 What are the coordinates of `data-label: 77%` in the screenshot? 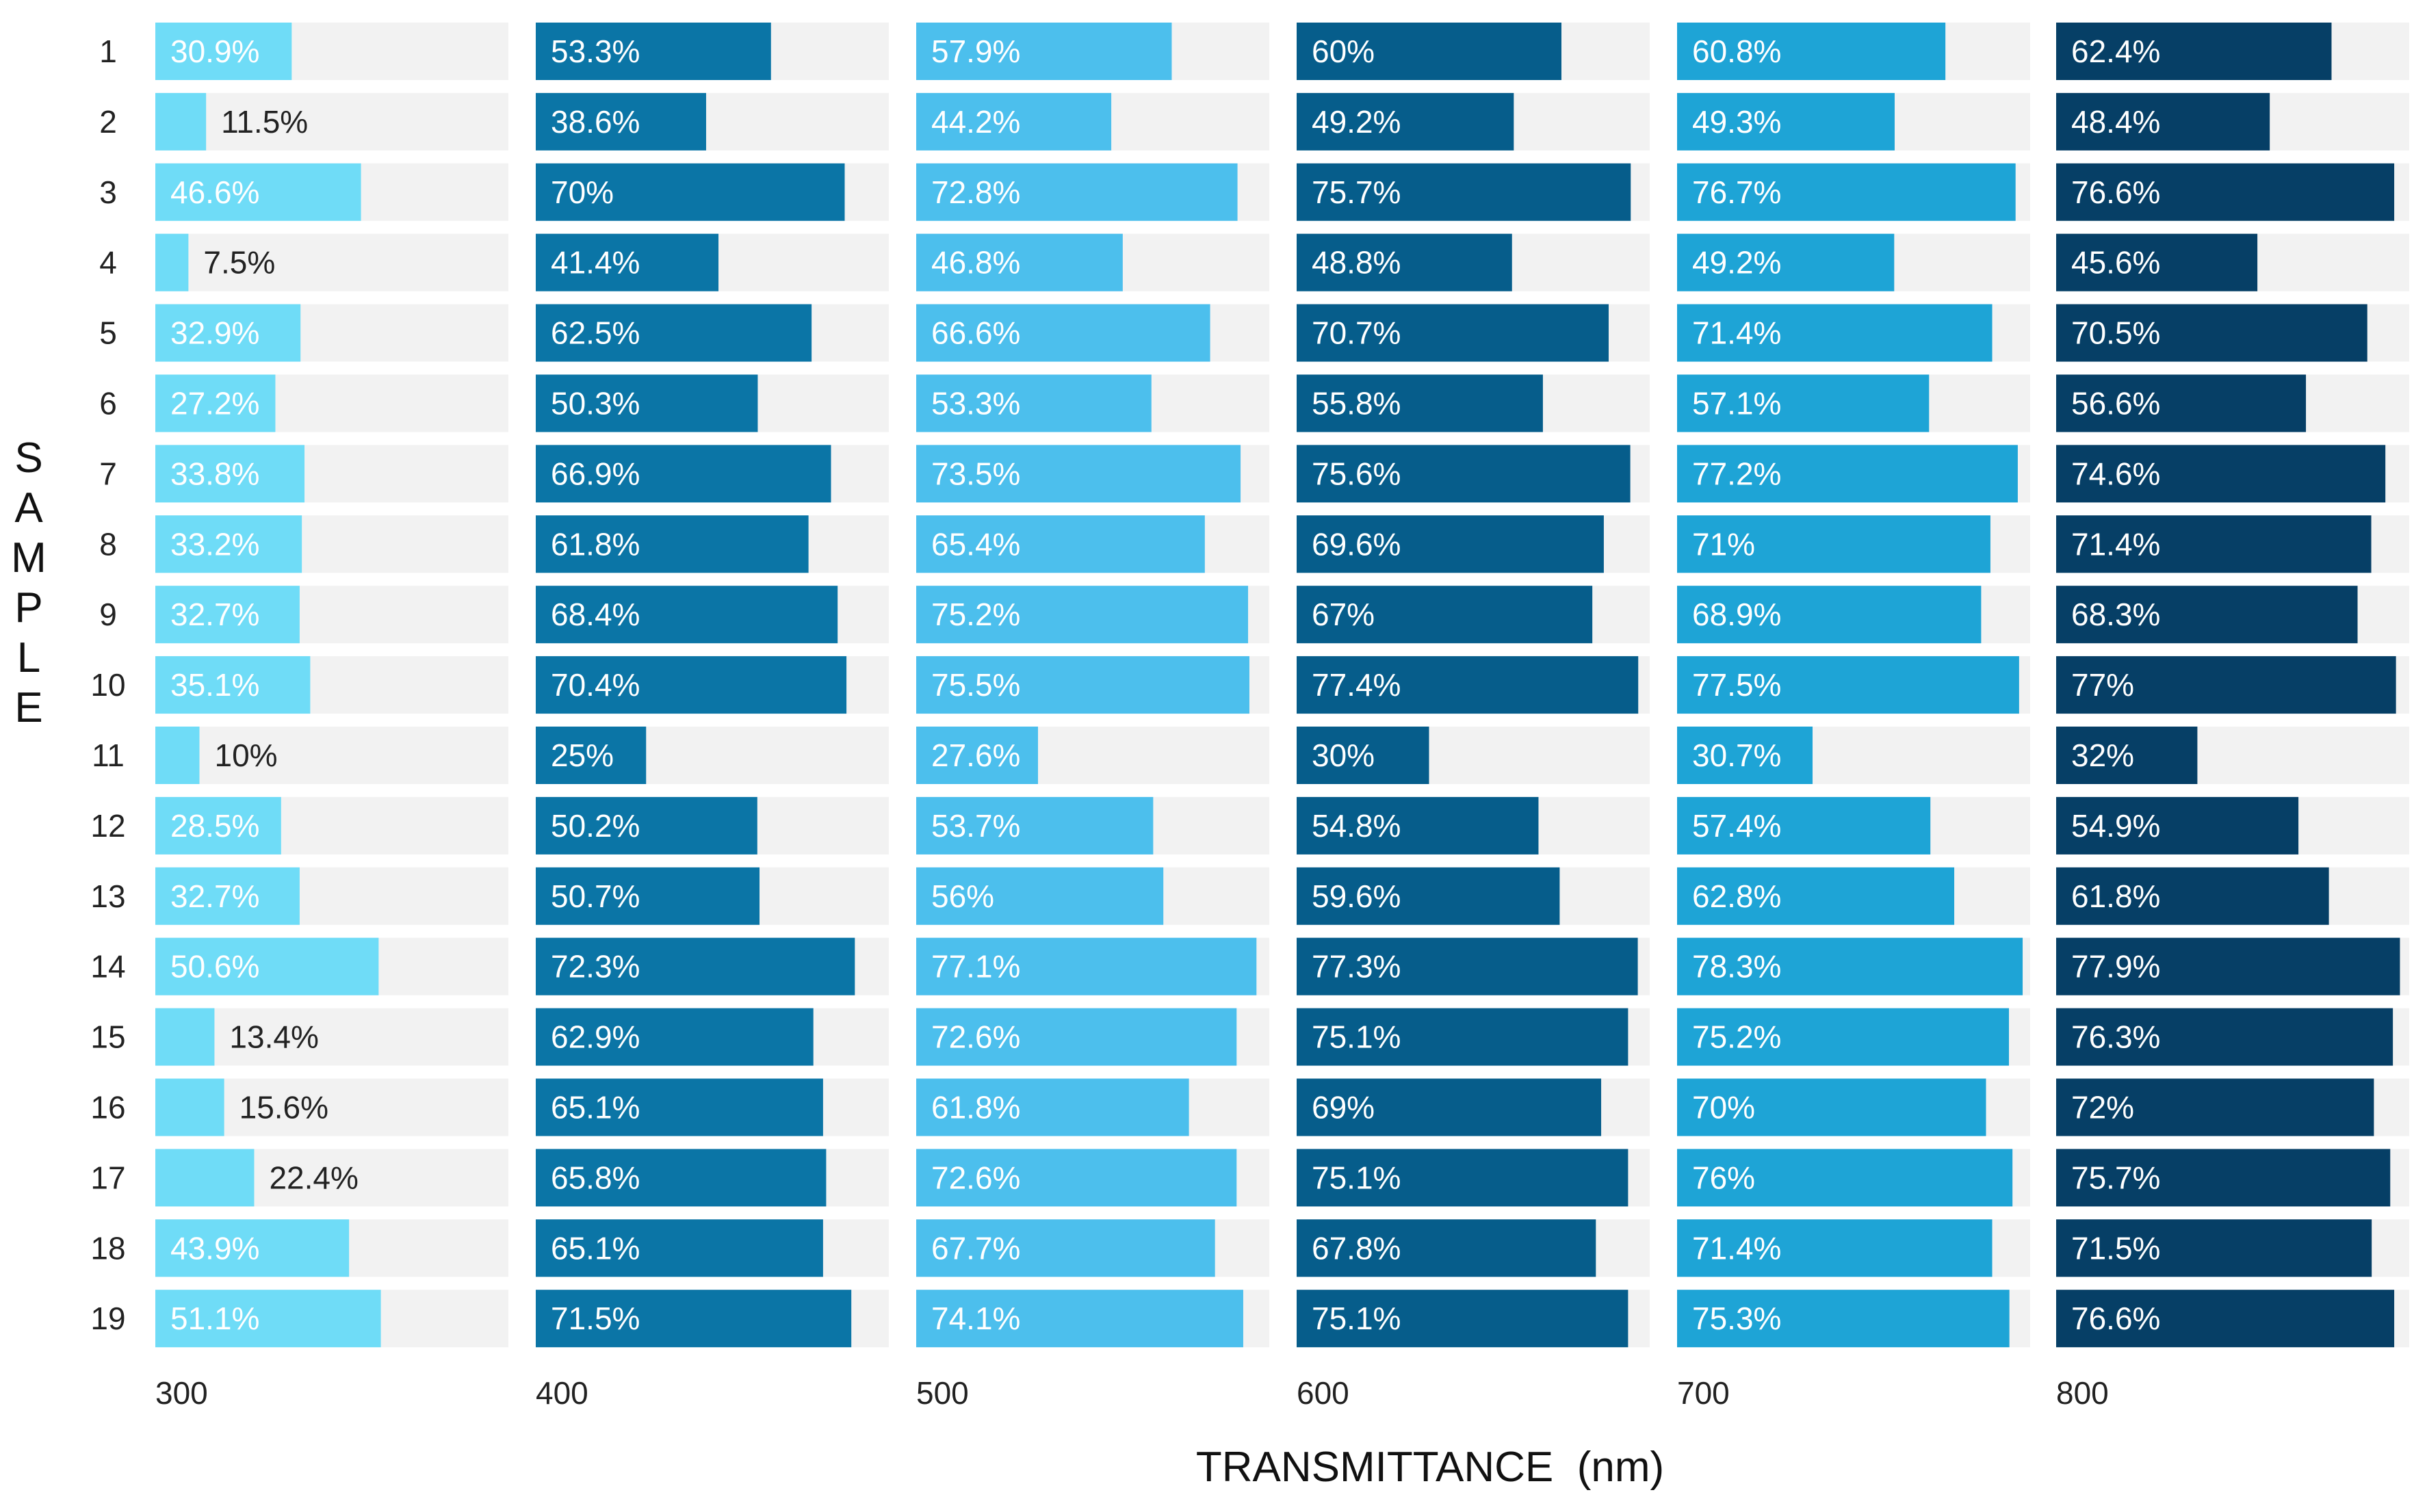 It's located at (2102, 685).